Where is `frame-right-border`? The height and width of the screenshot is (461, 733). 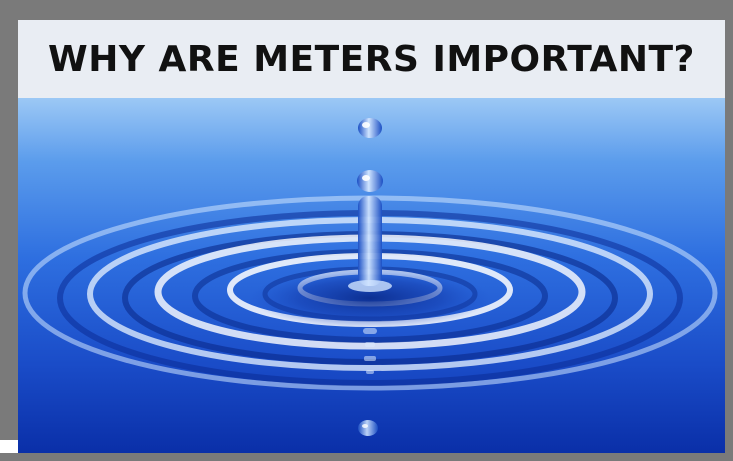 frame-right-border is located at coordinates (729, 230).